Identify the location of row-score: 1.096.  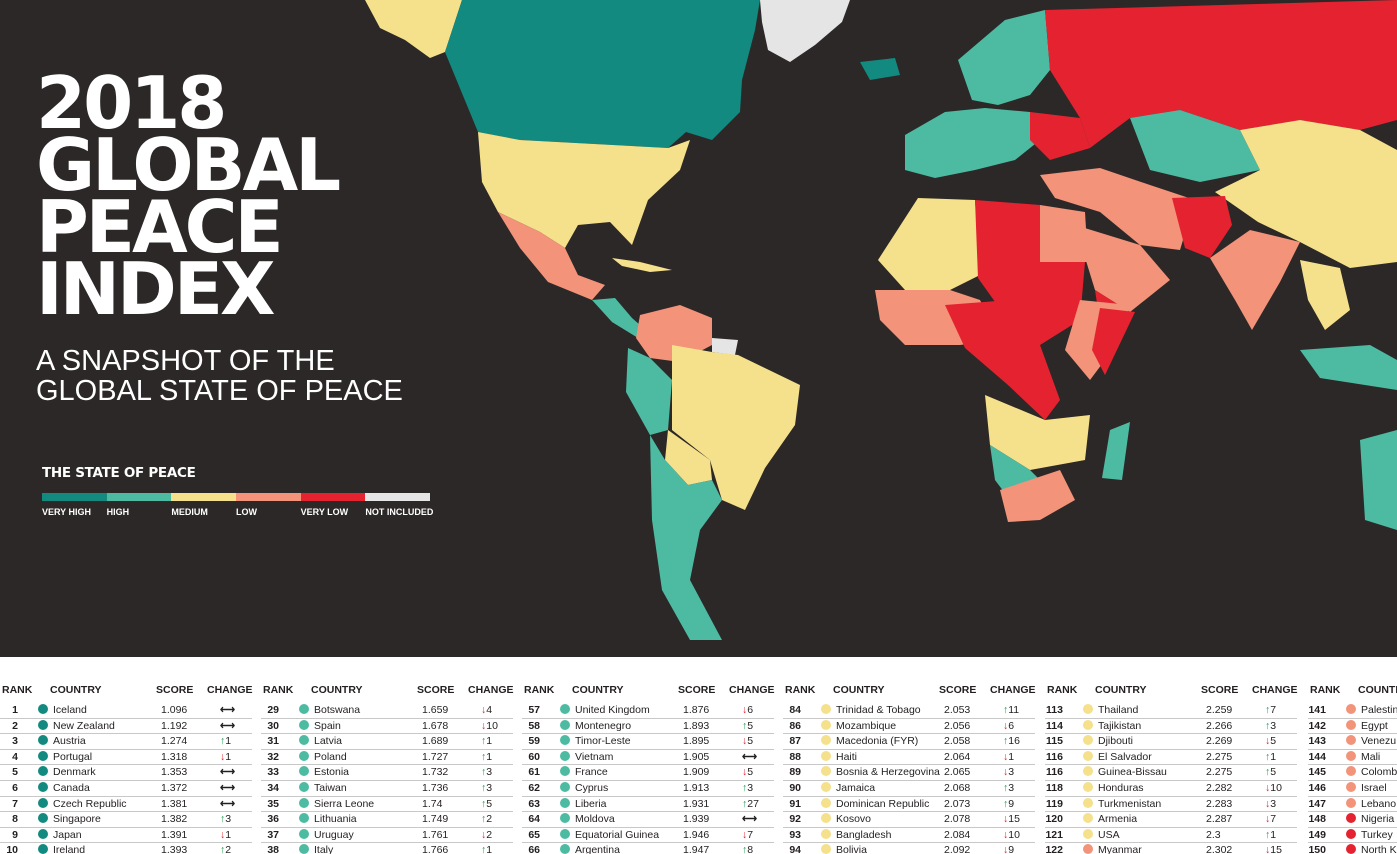
(174, 710).